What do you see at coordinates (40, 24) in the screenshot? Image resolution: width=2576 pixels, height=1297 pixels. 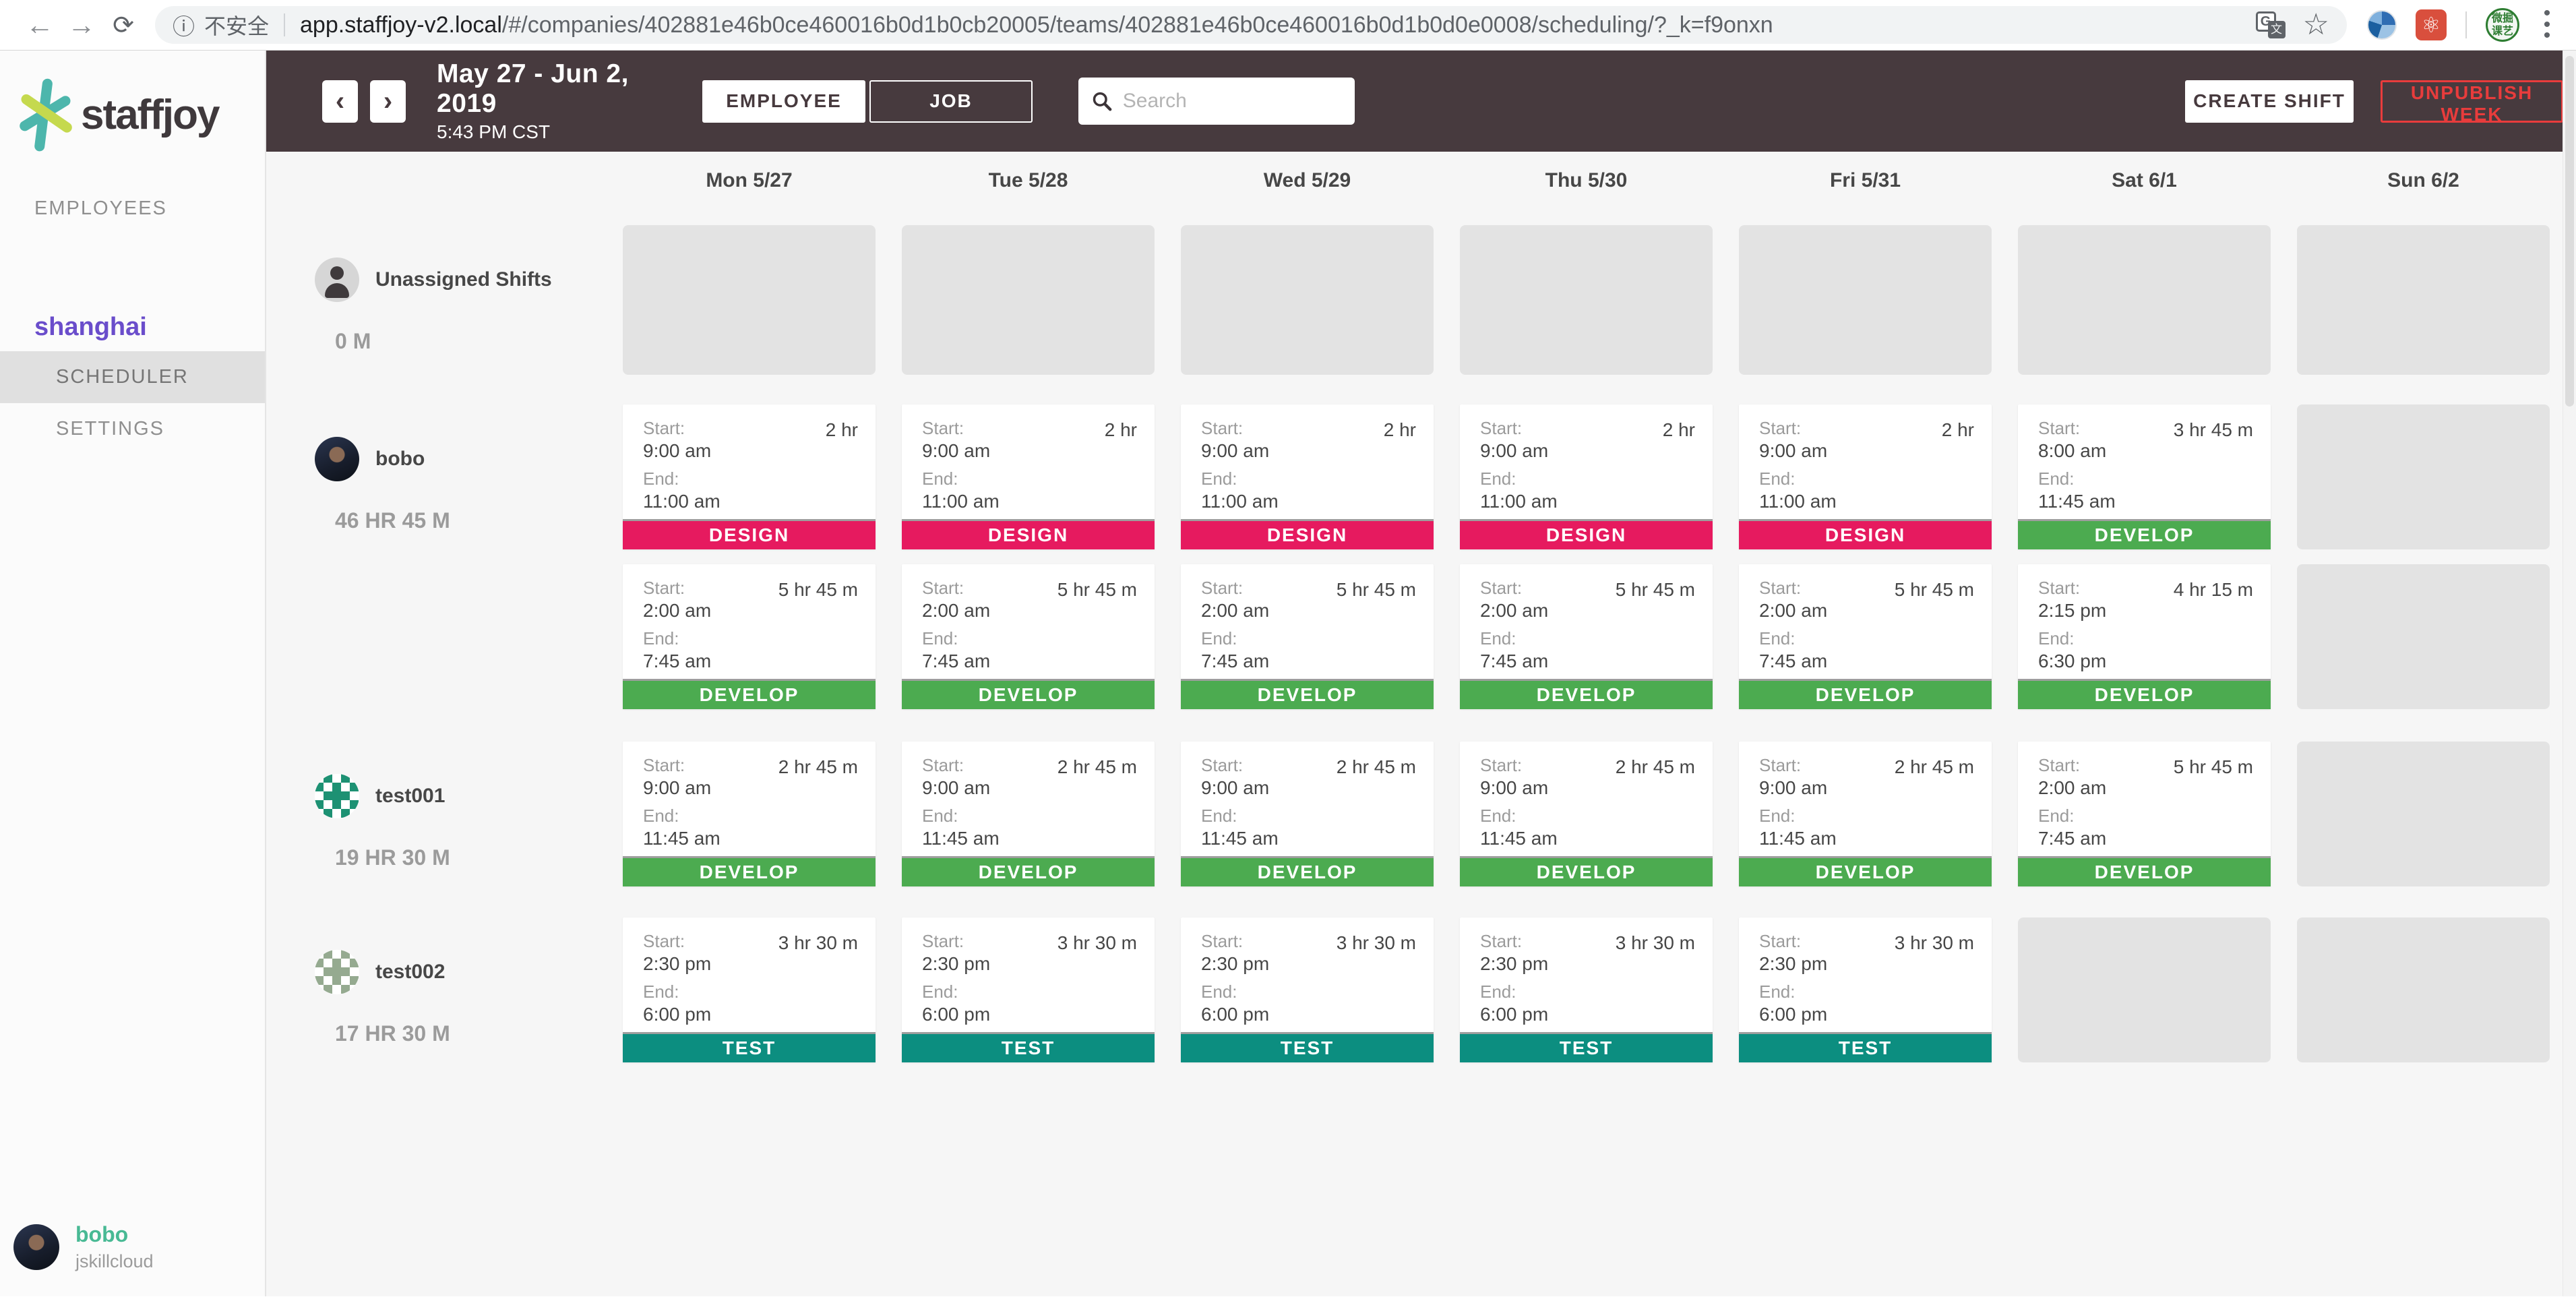 I see `back-button: ←` at bounding box center [40, 24].